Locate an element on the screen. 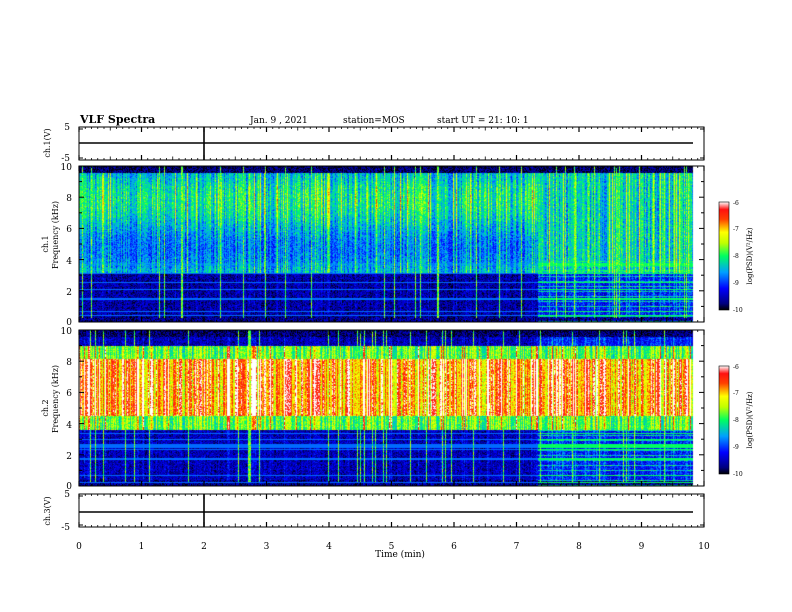  ch2-colorbar-tick-m8: -8 is located at coordinates (736, 420).